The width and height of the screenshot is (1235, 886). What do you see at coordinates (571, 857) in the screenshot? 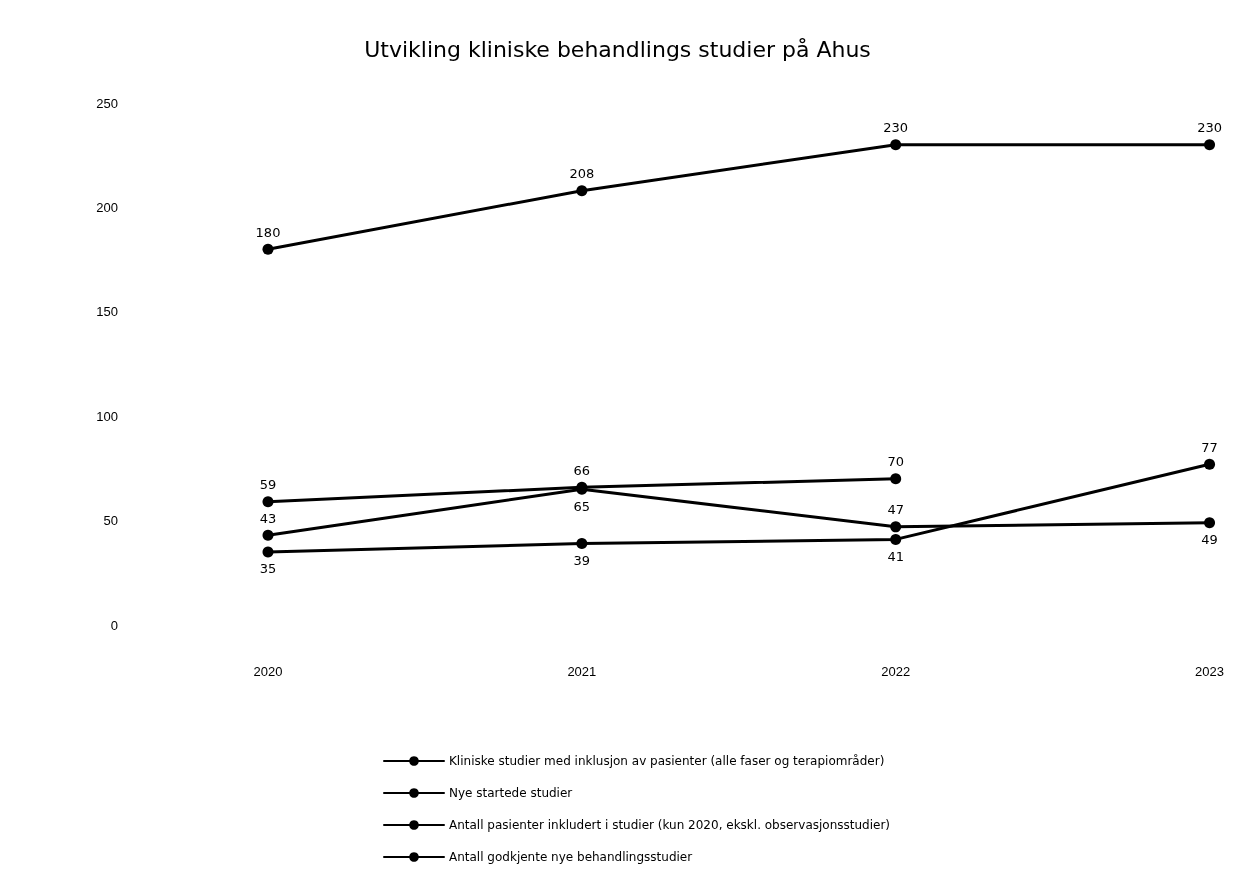
I see `legend-label: Antall godkjente nye behandlingsstudier` at bounding box center [571, 857].